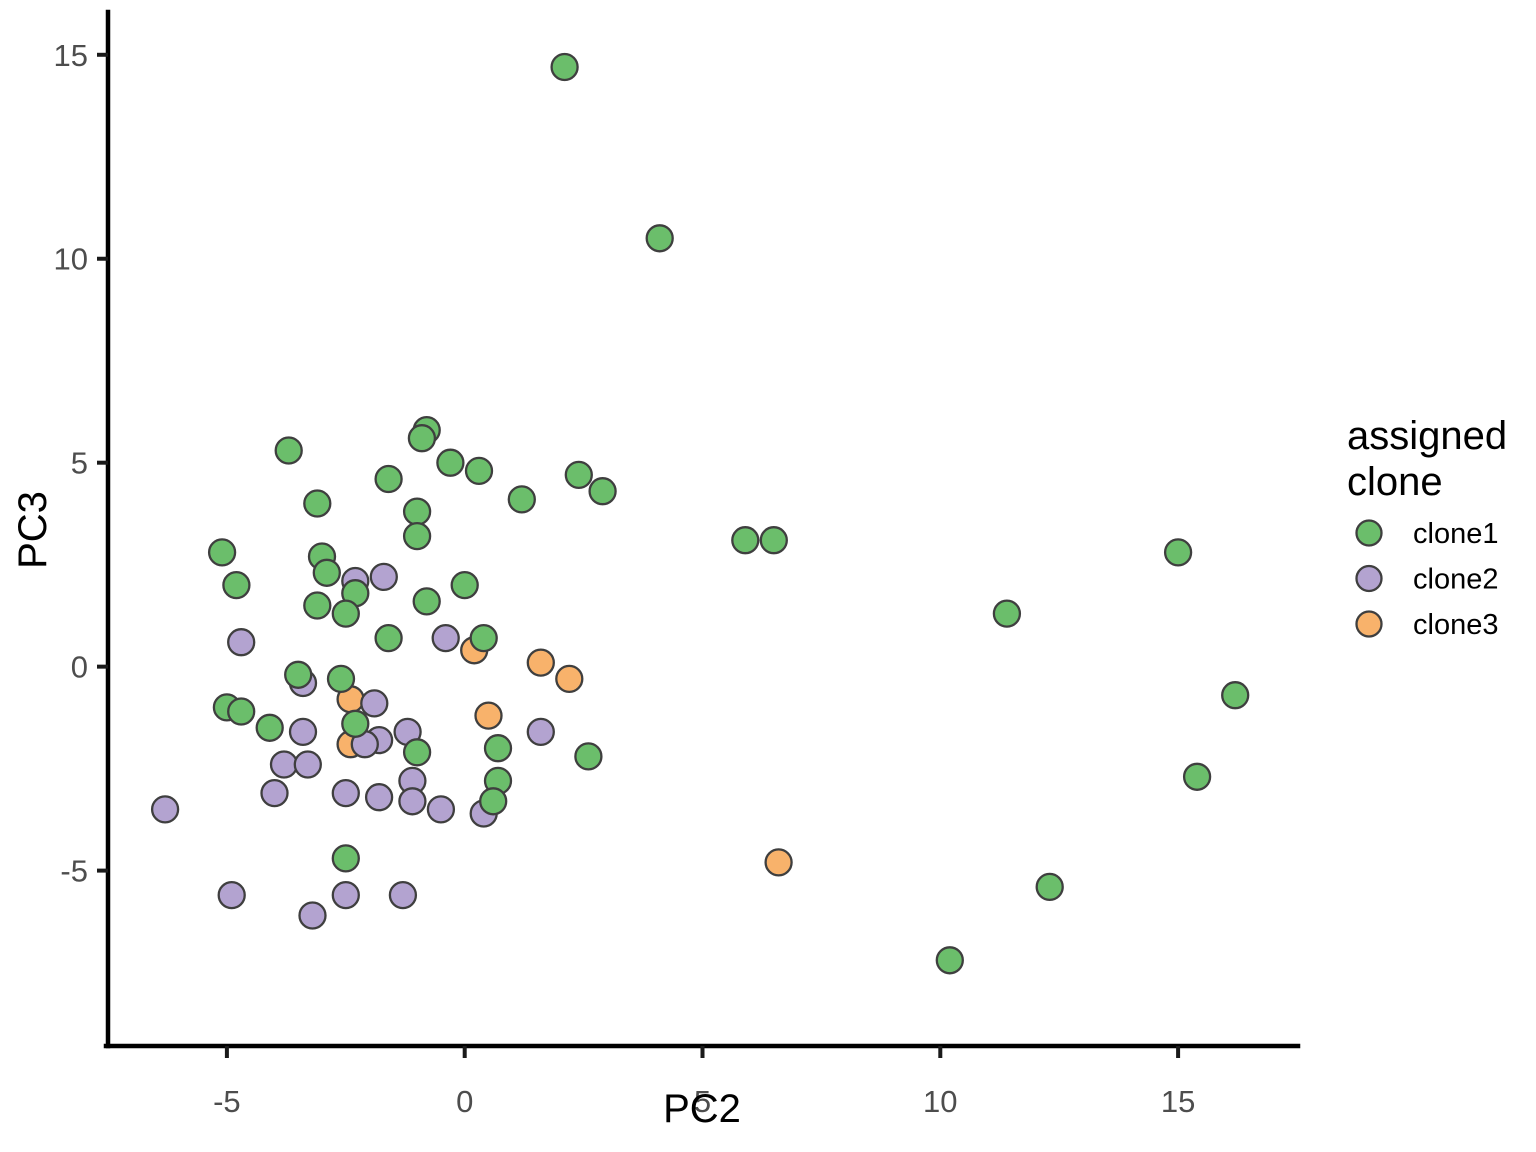 The height and width of the screenshot is (1152, 1536). What do you see at coordinates (1395, 482) in the screenshot?
I see `legend-title-line2: clone` at bounding box center [1395, 482].